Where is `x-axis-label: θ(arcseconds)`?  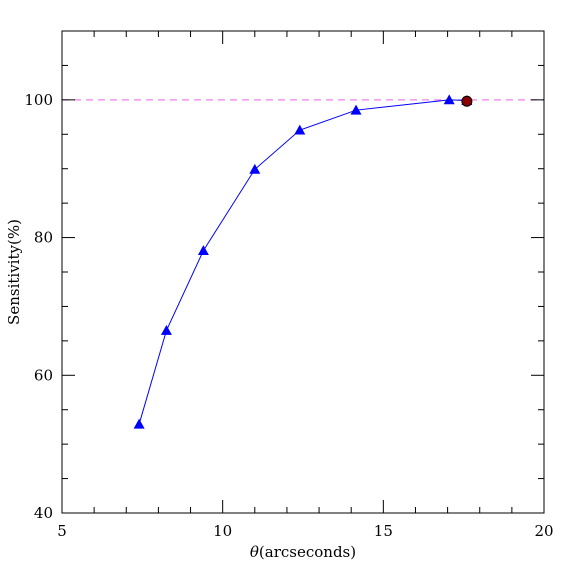 x-axis-label: θ(arcseconds) is located at coordinates (303, 552).